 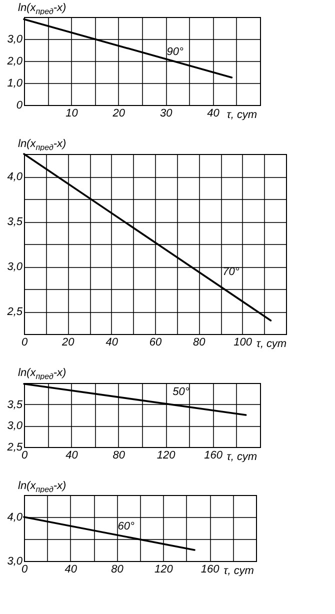 I want to click on x-tick-label: 100, so click(x=243, y=342).